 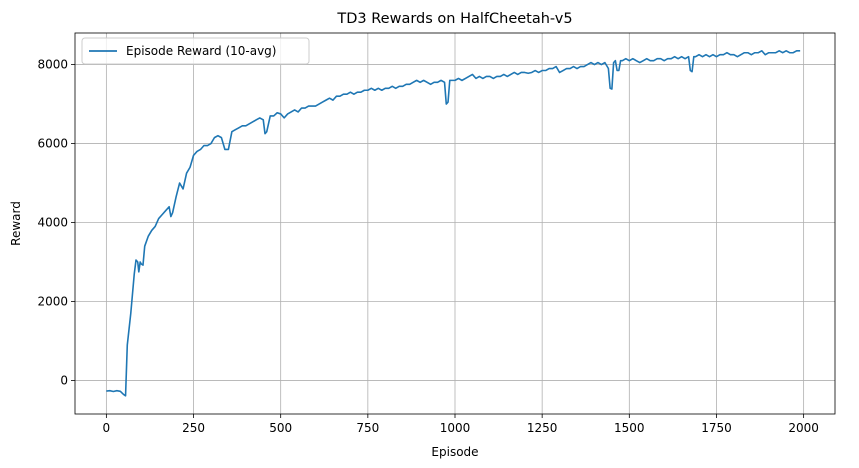 I want to click on y-tick-label: 2000, so click(x=52, y=301).